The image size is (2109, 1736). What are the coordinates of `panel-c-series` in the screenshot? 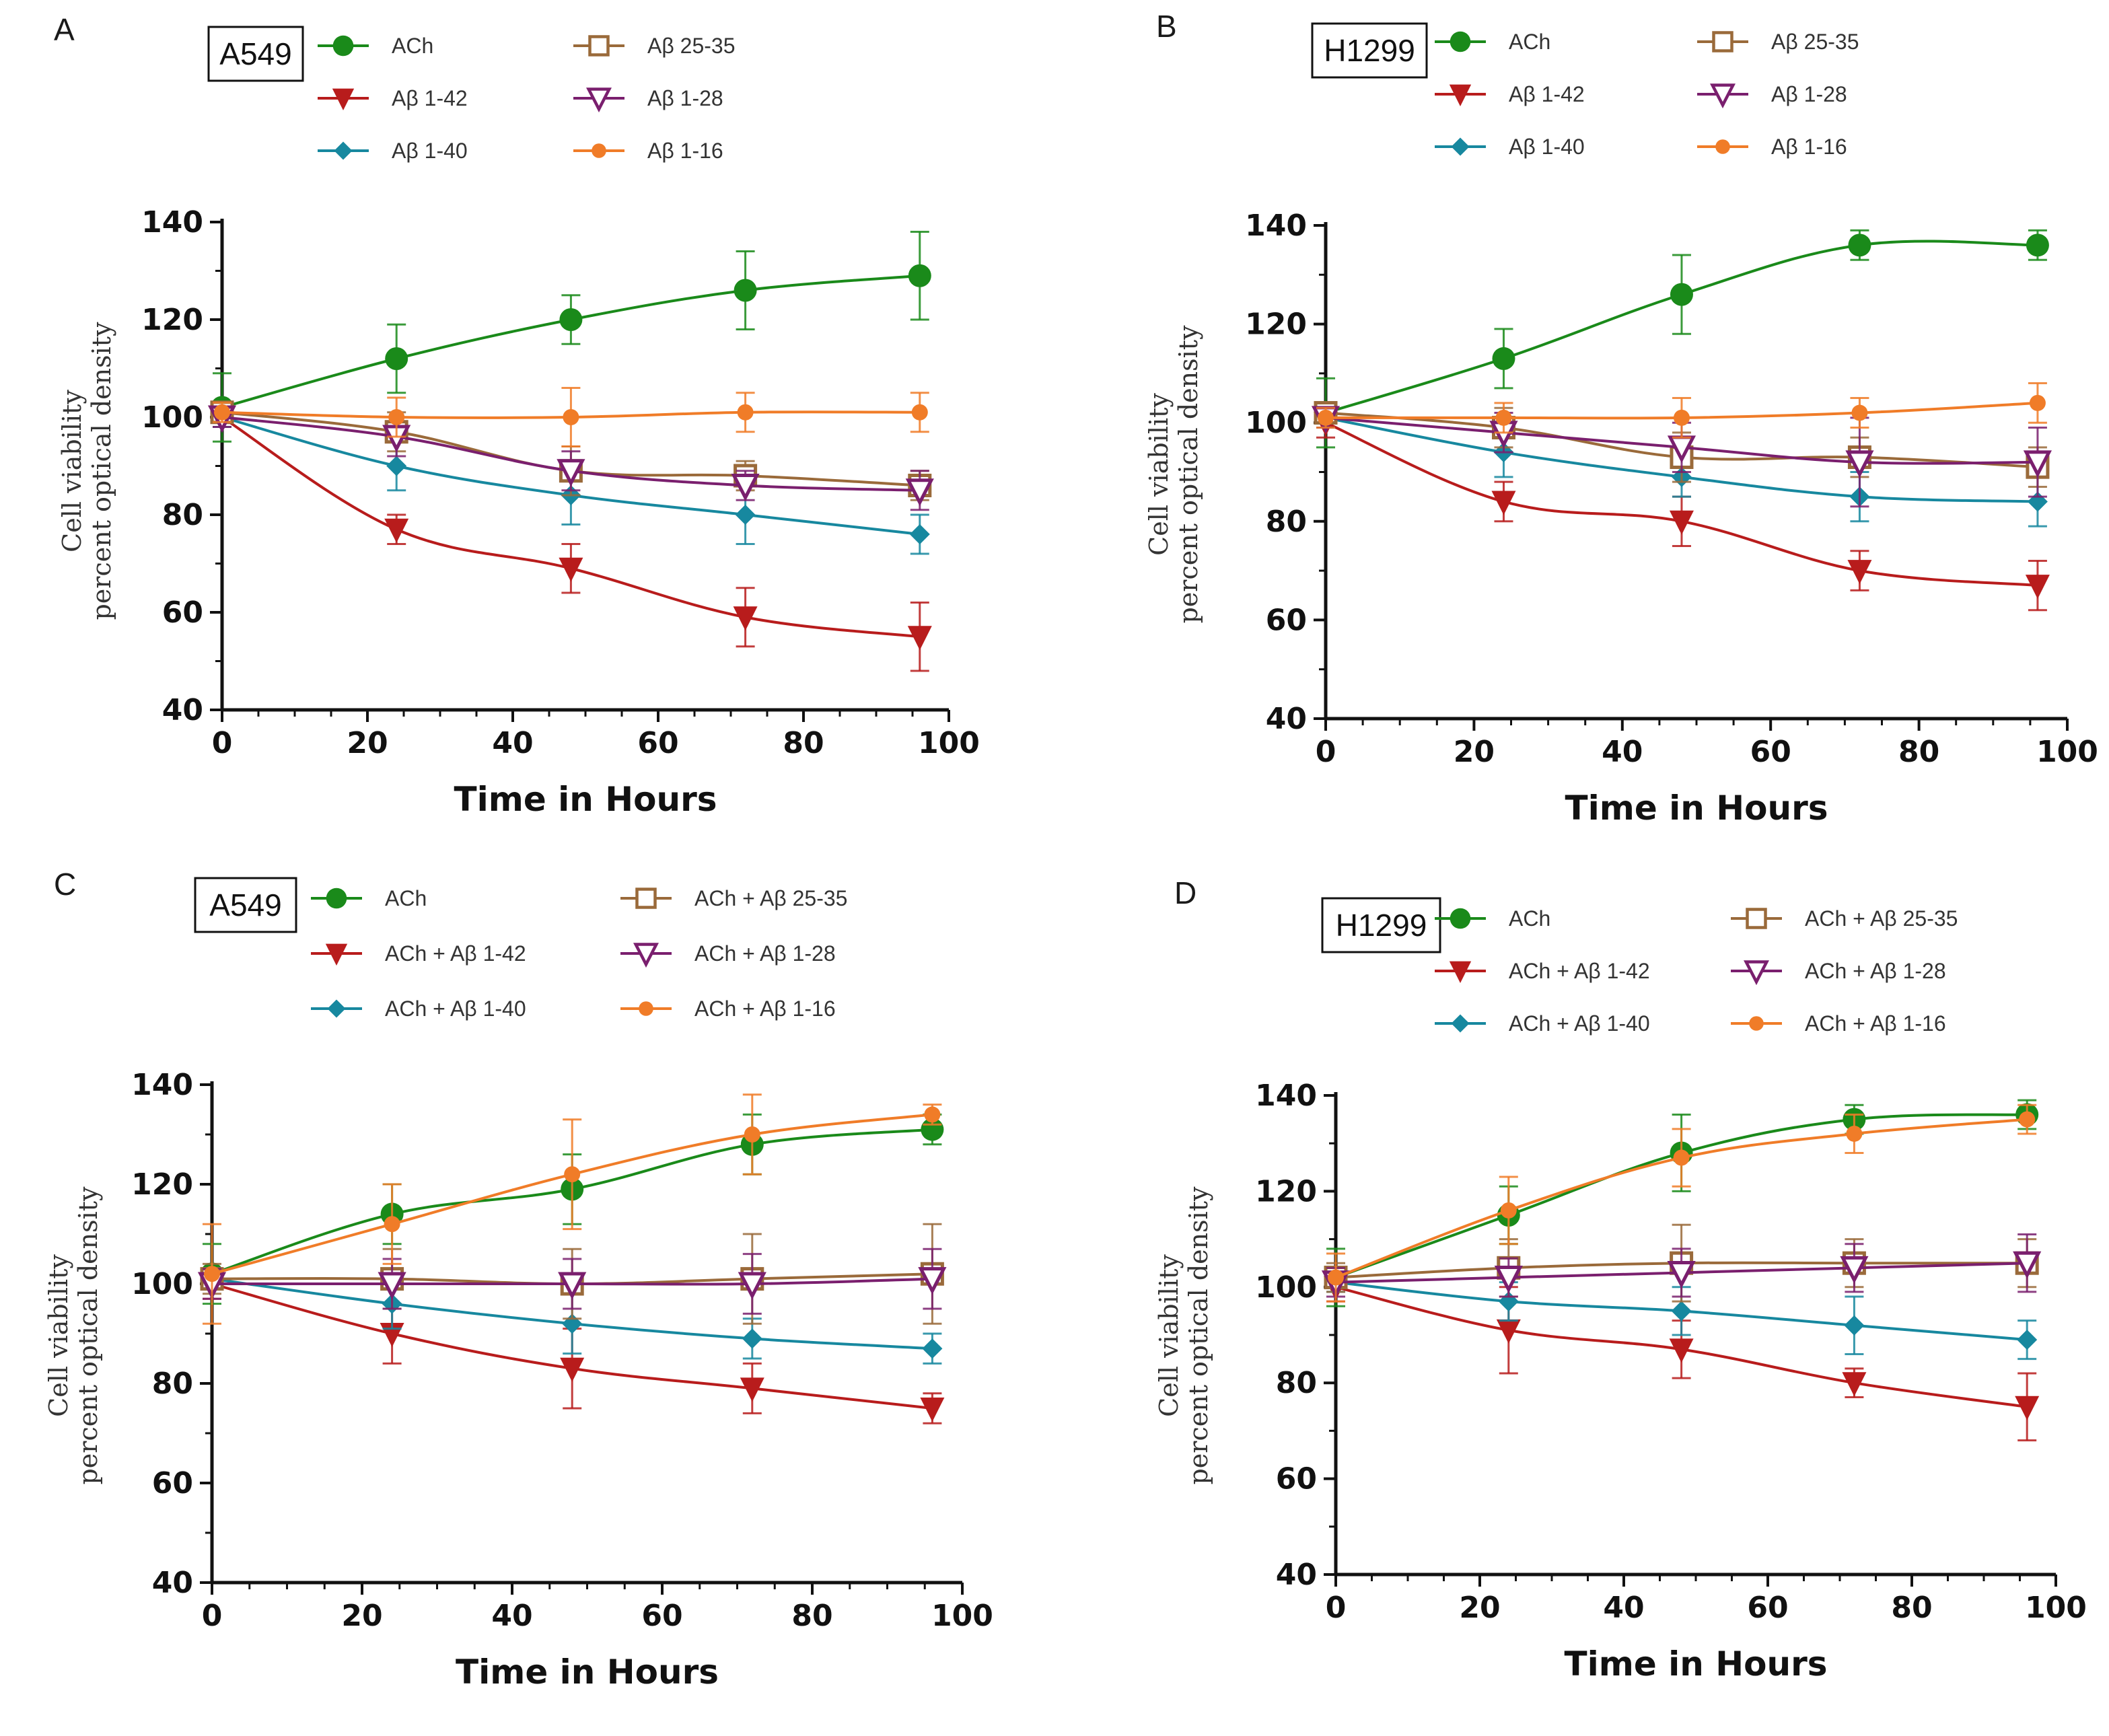 It's located at (572, 1209).